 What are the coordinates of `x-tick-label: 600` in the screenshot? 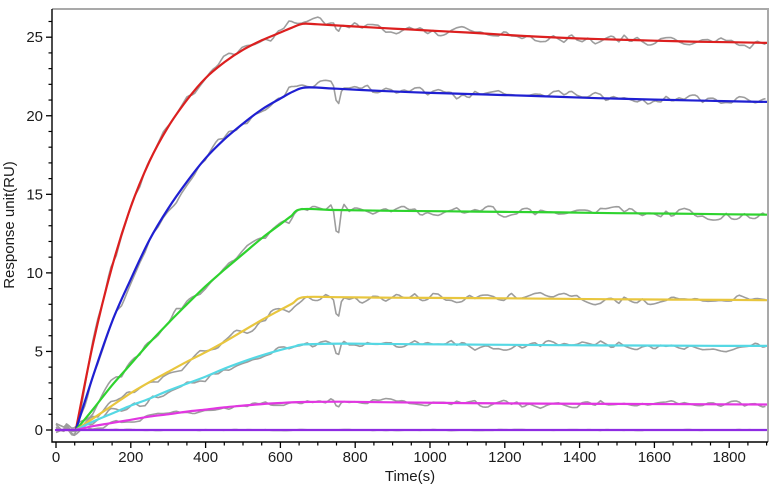 It's located at (280, 457).